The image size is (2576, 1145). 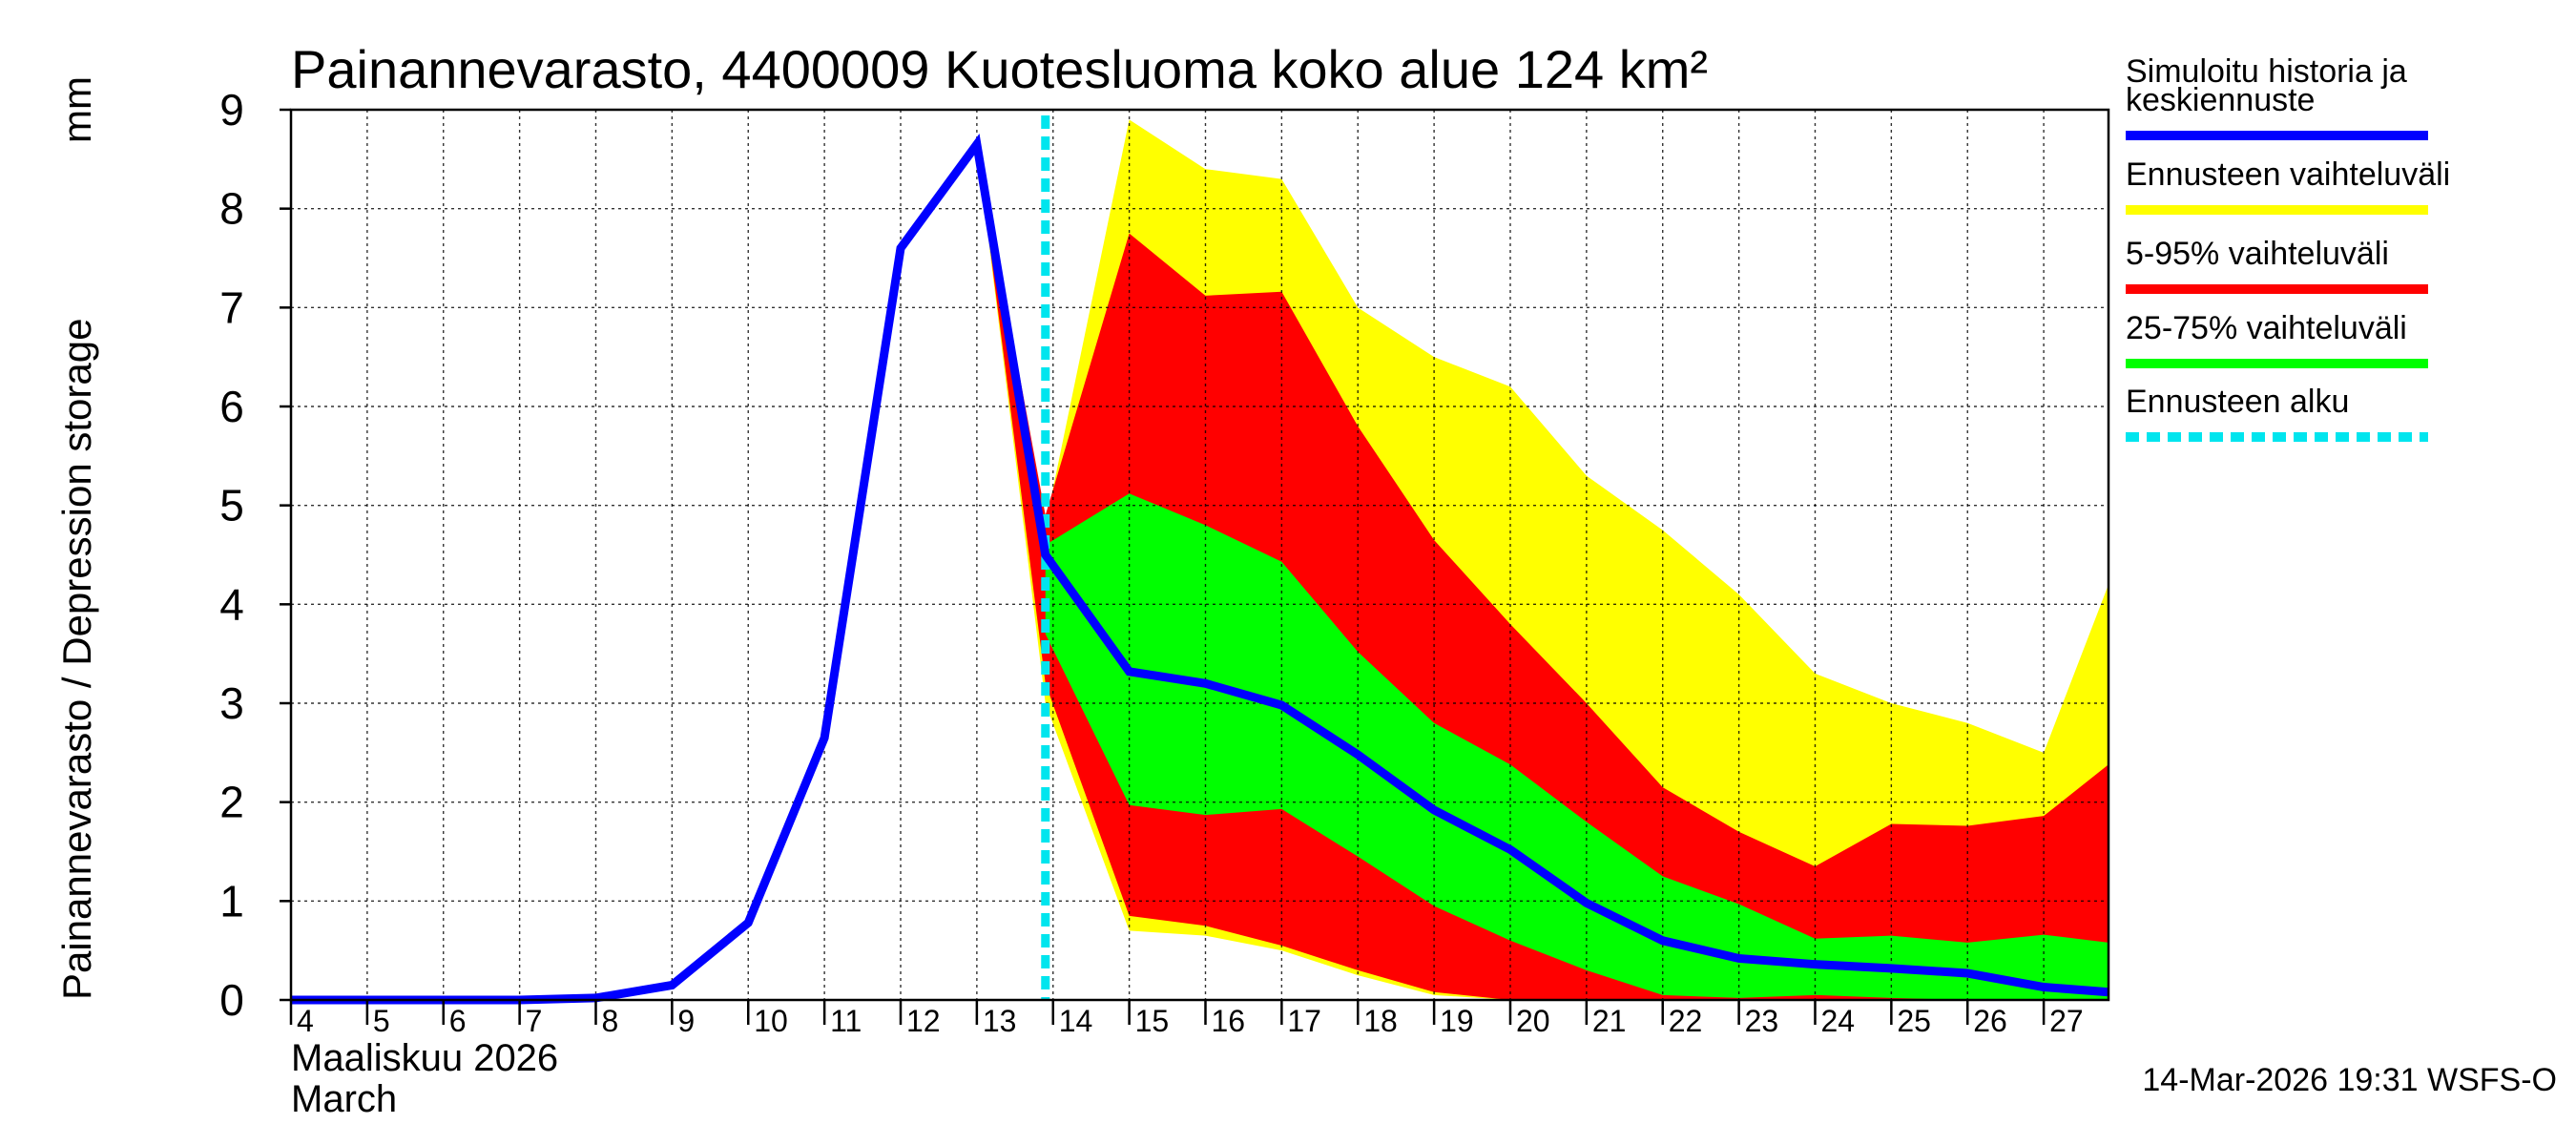 What do you see at coordinates (1228, 1021) in the screenshot?
I see `x-tick-label: 16` at bounding box center [1228, 1021].